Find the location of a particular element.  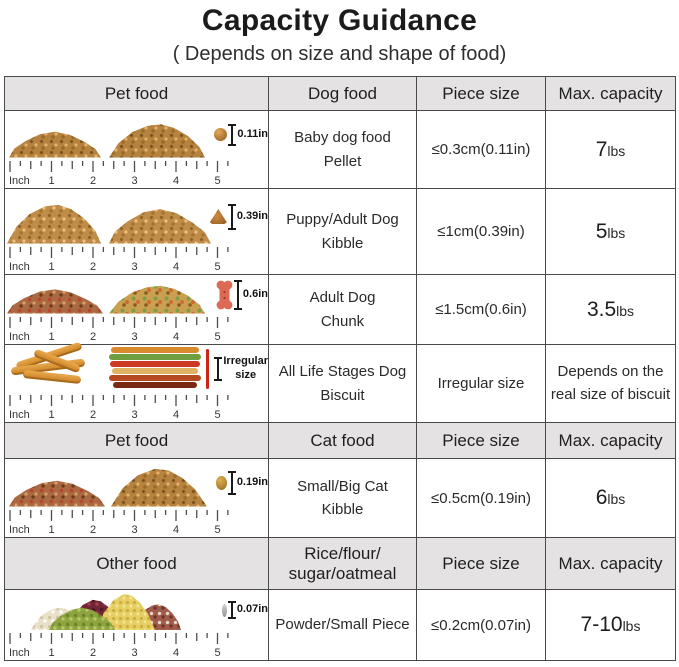

capacity-number: 5 is located at coordinates (601, 231).